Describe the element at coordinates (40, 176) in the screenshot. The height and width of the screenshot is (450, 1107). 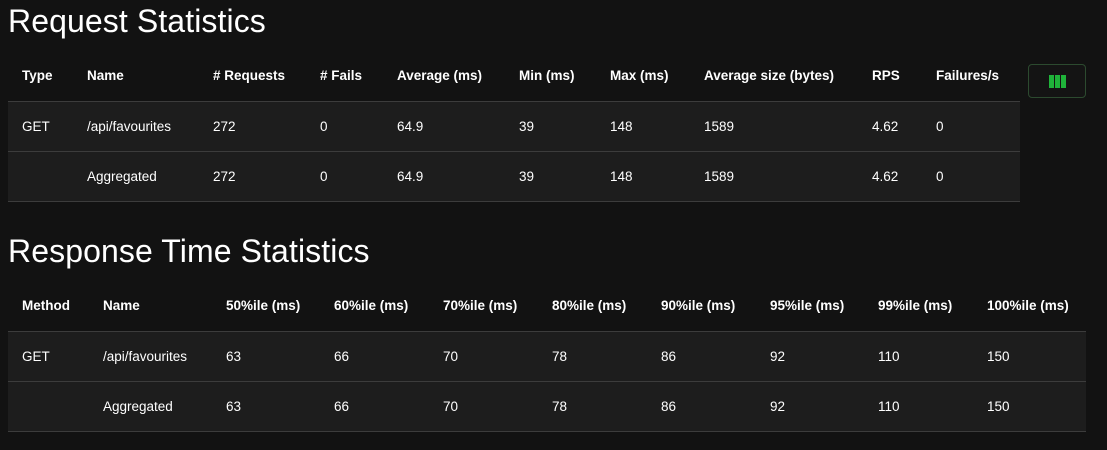
I see `cell-type` at that location.